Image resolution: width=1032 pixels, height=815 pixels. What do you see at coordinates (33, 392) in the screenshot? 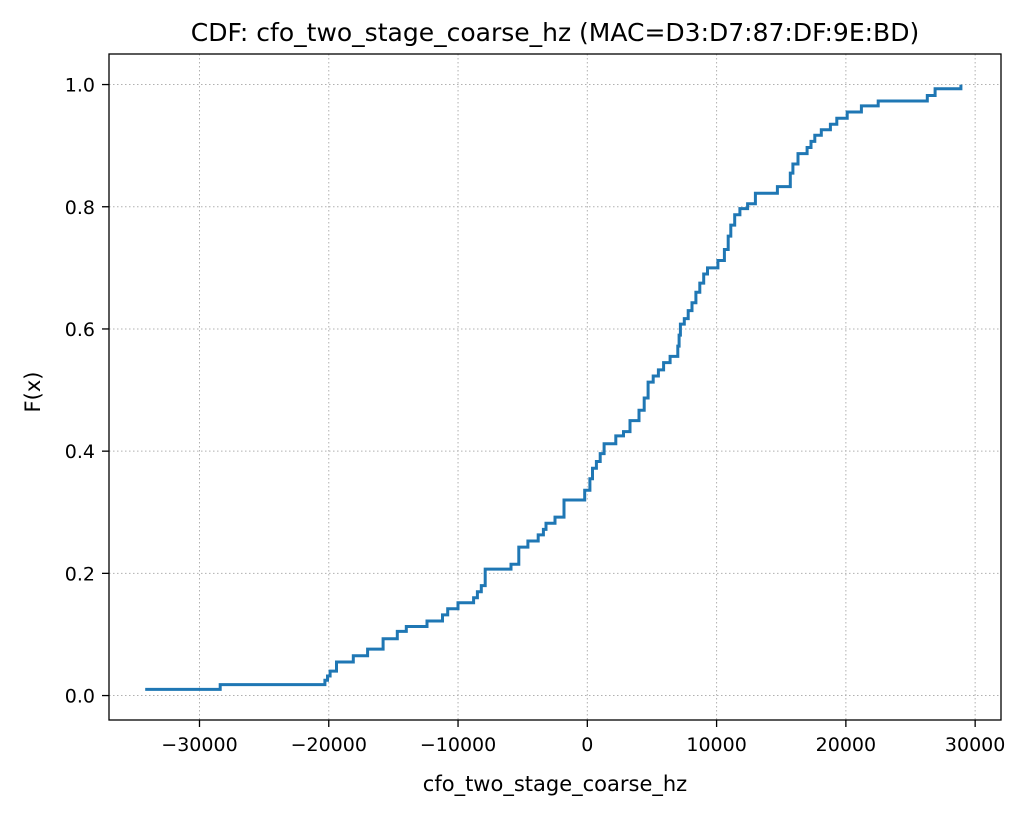
I see `y-axis-label: F(x)` at bounding box center [33, 392].